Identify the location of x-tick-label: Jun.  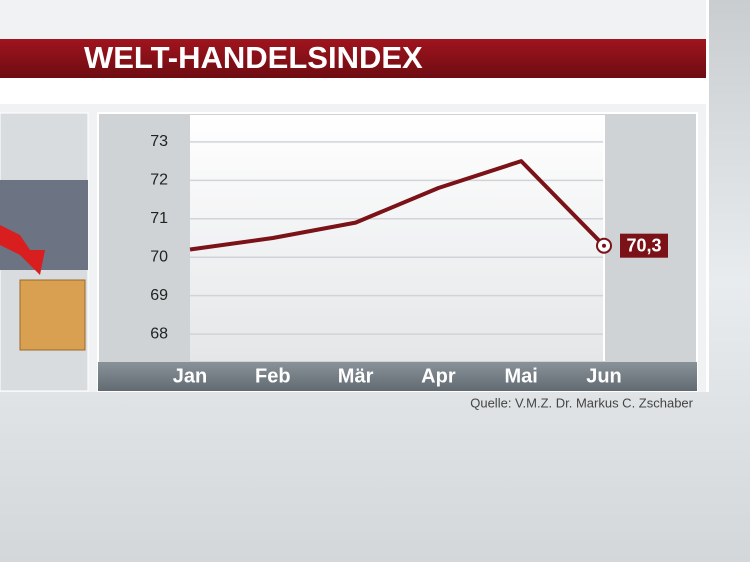
(604, 376).